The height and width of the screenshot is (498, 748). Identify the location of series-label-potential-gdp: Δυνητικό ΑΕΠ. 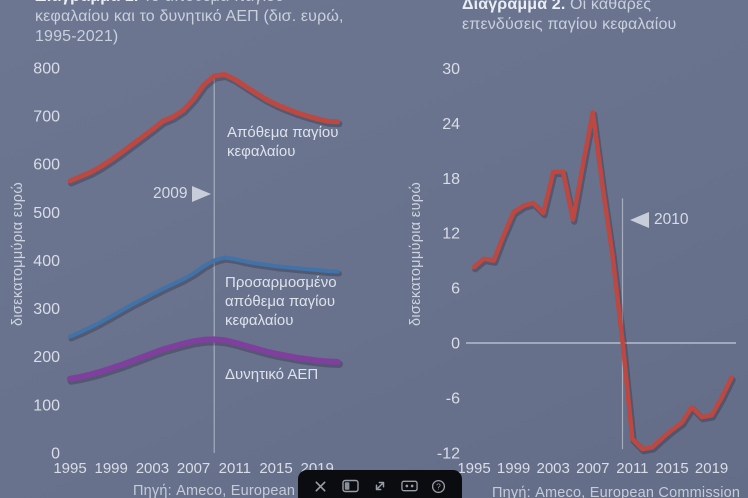
(272, 374).